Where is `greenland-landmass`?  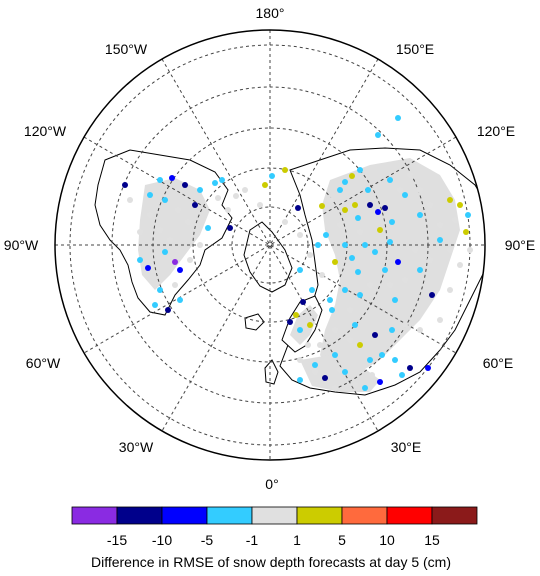 greenland-landmass is located at coordinates (268, 257).